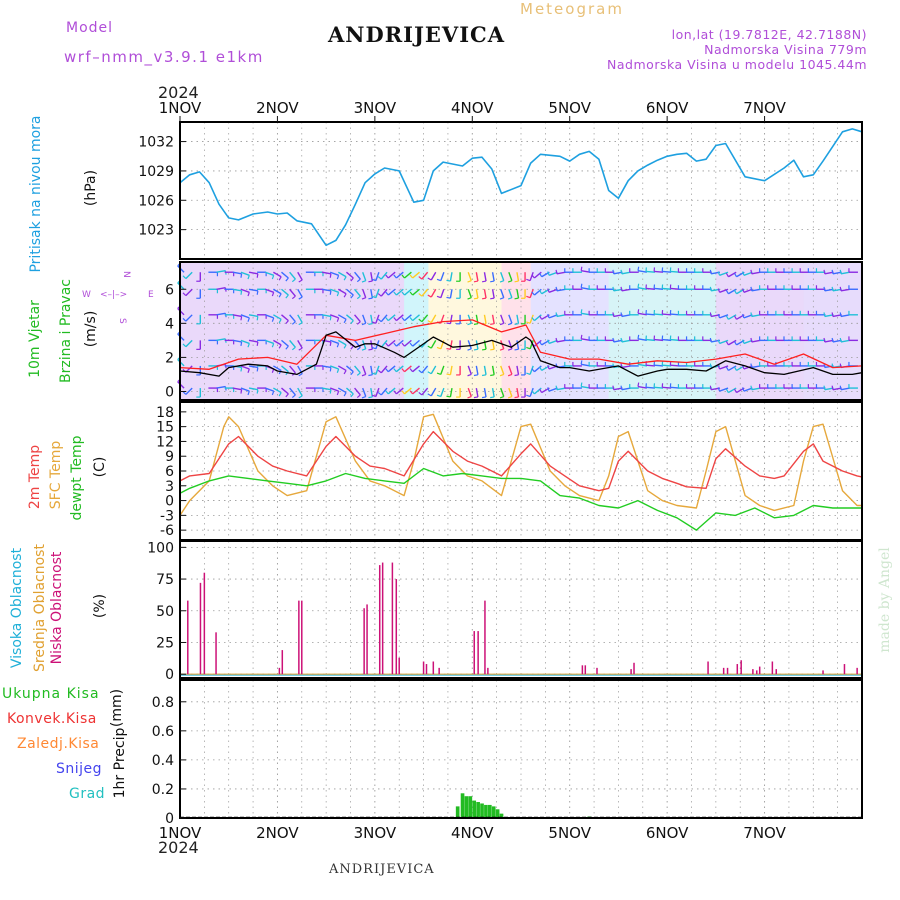 Image resolution: width=900 pixels, height=900 pixels. Describe the element at coordinates (764, 833) in the screenshot. I see `day-label-bottom: 7NOV` at that location.